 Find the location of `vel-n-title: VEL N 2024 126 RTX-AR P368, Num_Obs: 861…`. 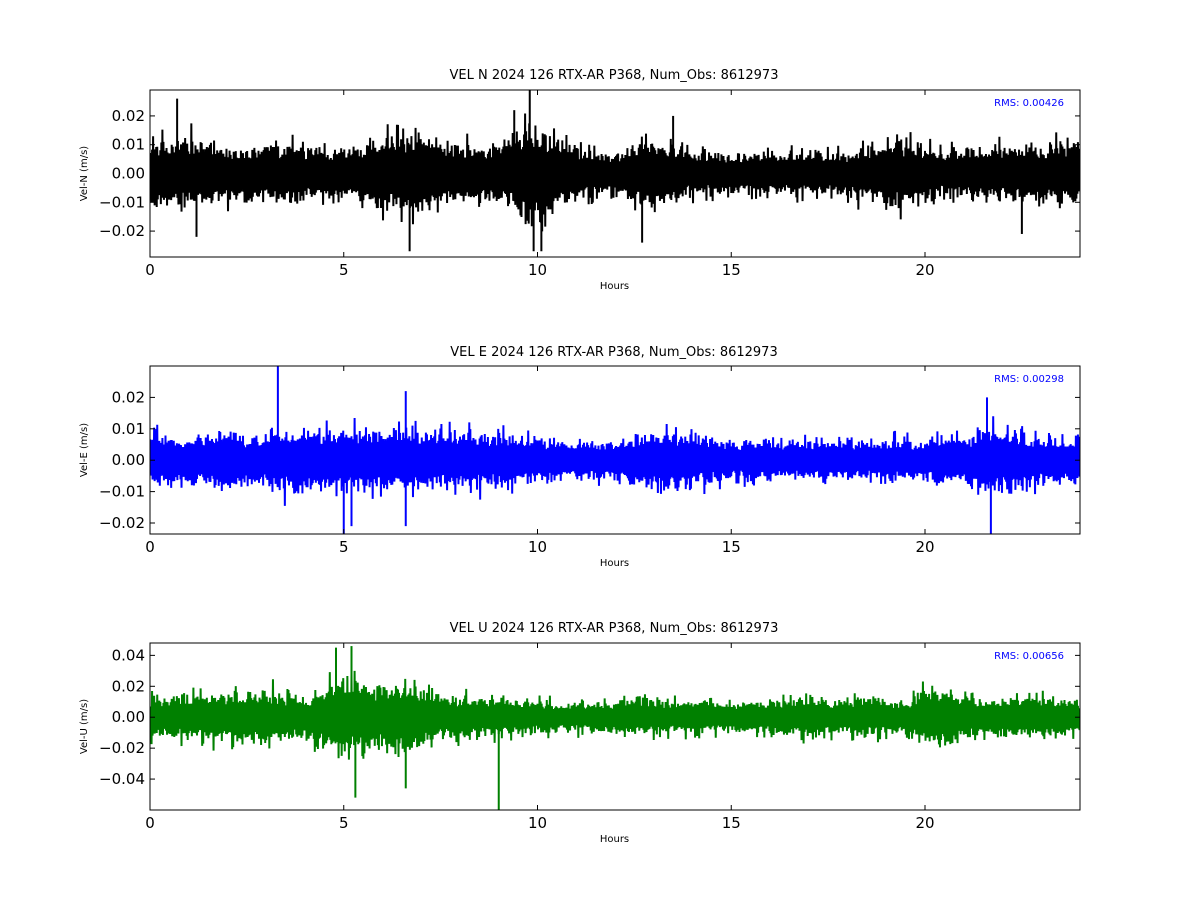

vel-n-title: VEL N 2024 126 RTX-AR P368, Num_Obs: 861… is located at coordinates (614, 75).